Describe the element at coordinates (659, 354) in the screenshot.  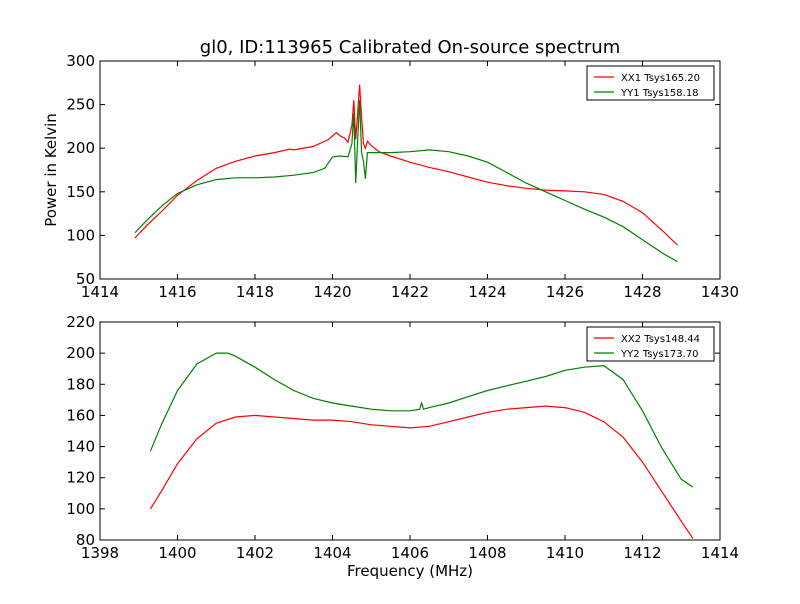
I see `legend-label-2-2: YY2 Tsys173.70` at that location.